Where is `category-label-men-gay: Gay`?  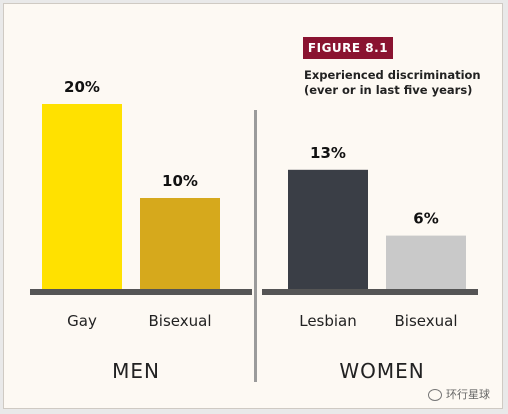
category-label-men-gay: Gay is located at coordinates (82, 321).